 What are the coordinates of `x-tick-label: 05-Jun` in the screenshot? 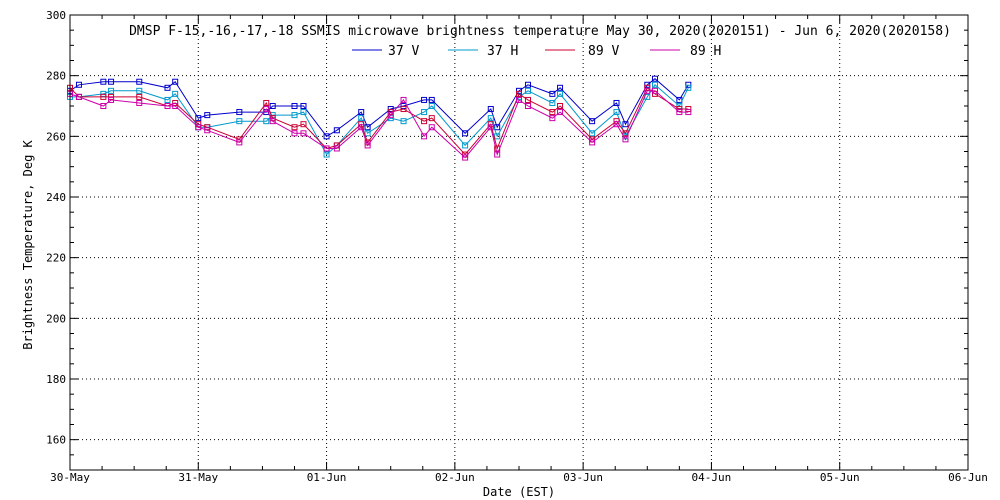 It's located at (840, 477).